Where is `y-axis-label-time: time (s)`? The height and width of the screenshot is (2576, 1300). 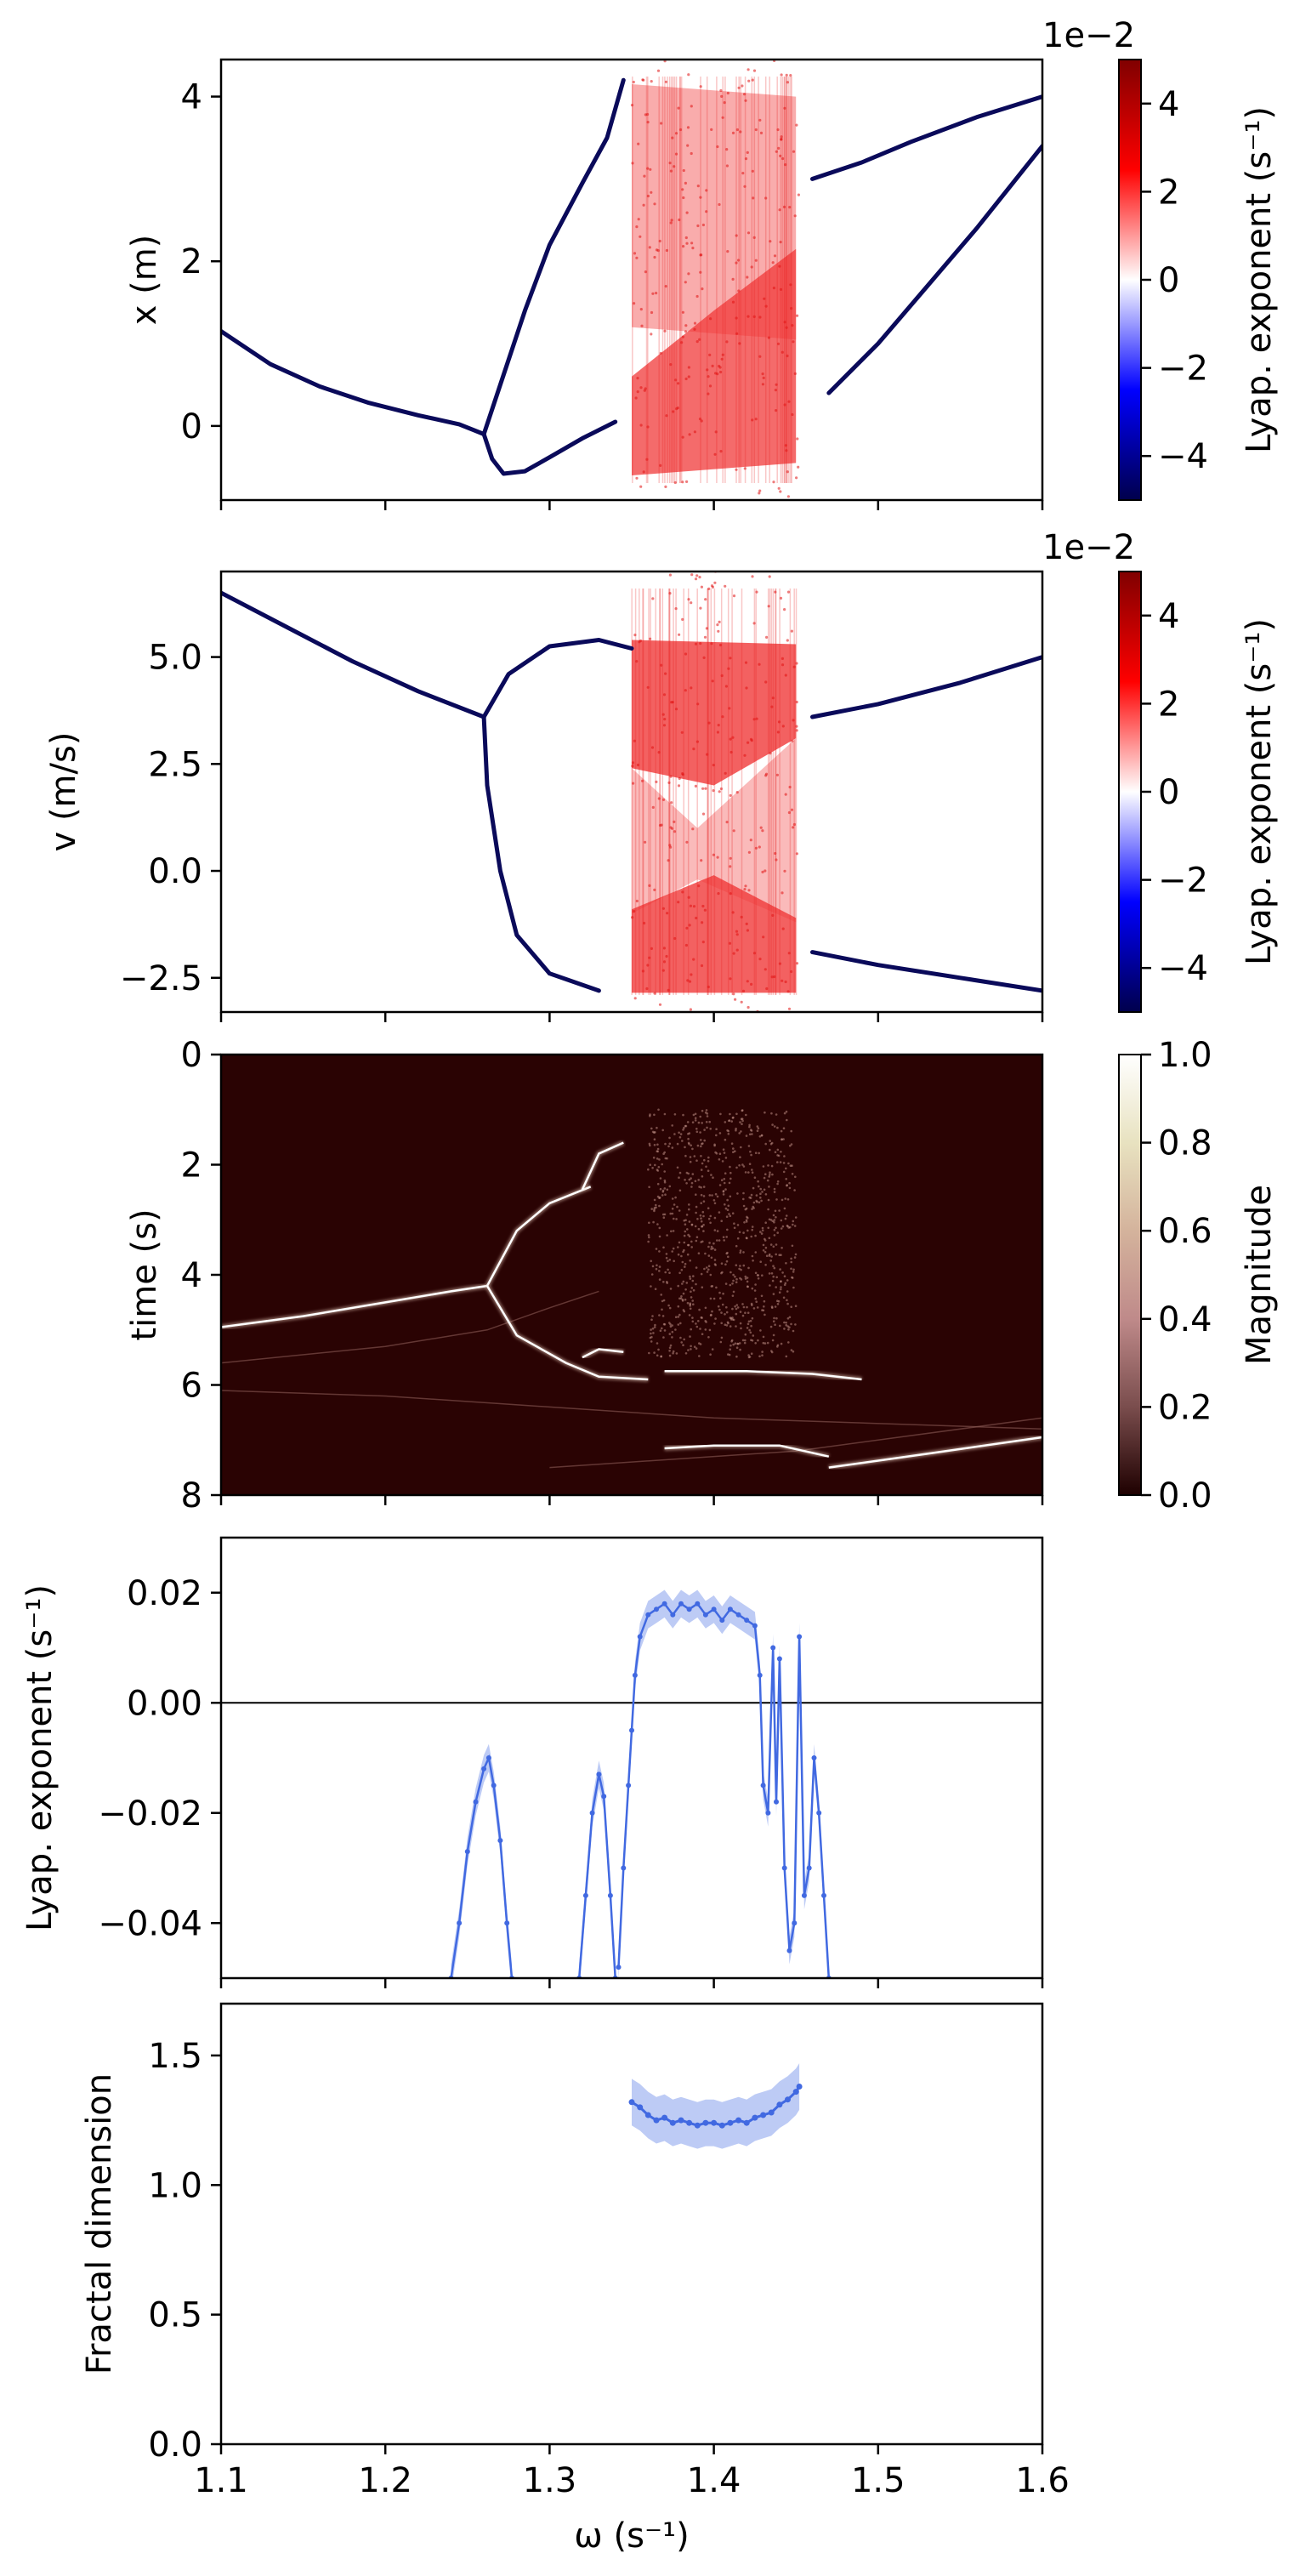
y-axis-label-time: time (s) is located at coordinates (144, 1274).